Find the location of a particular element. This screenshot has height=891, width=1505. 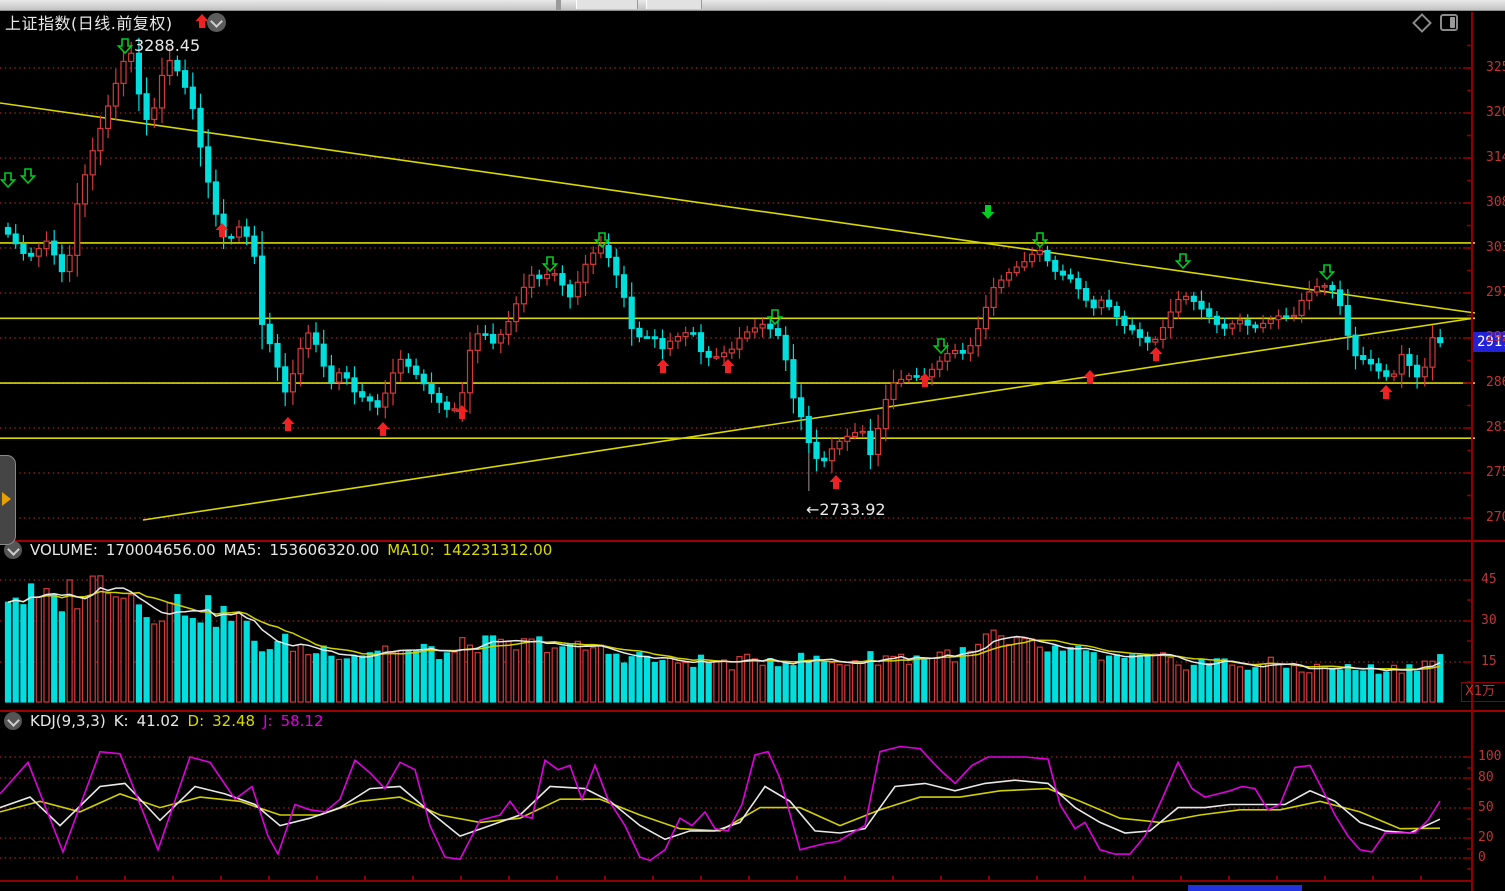

kdj-axis-label: 0 is located at coordinates (1482, 857).